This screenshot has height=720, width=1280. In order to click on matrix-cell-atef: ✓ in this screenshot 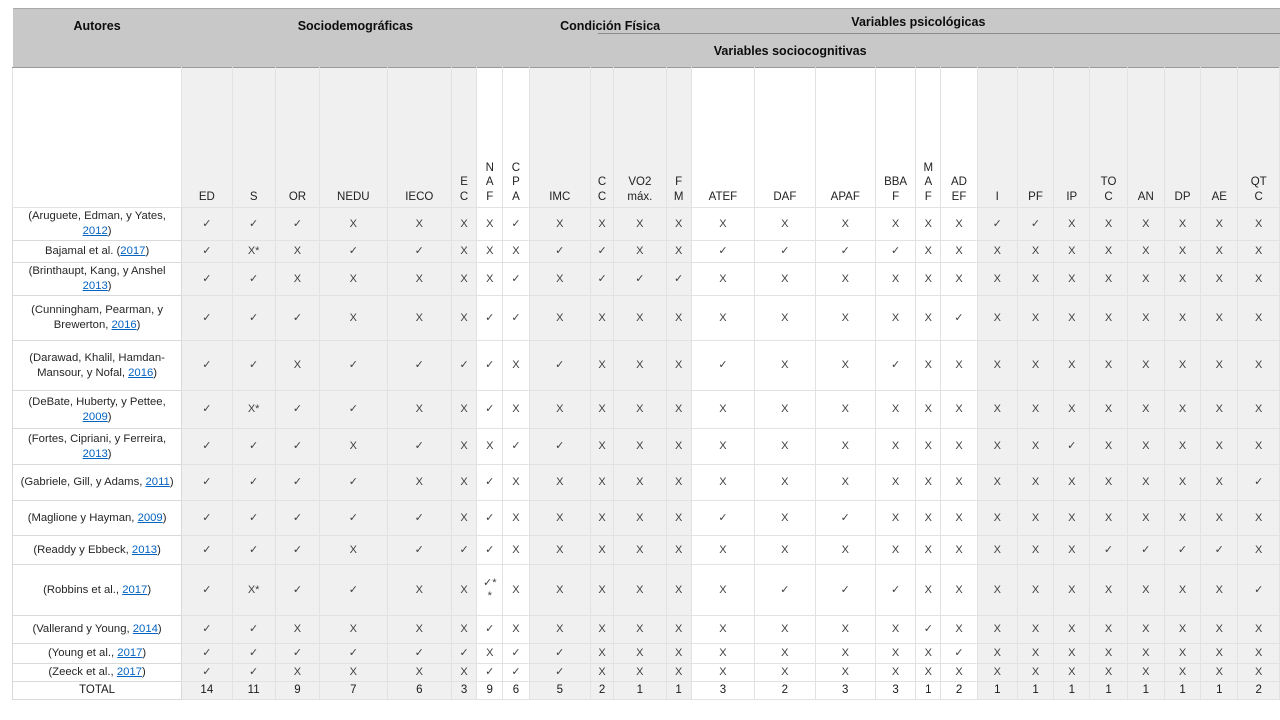, I will do `click(723, 365)`.